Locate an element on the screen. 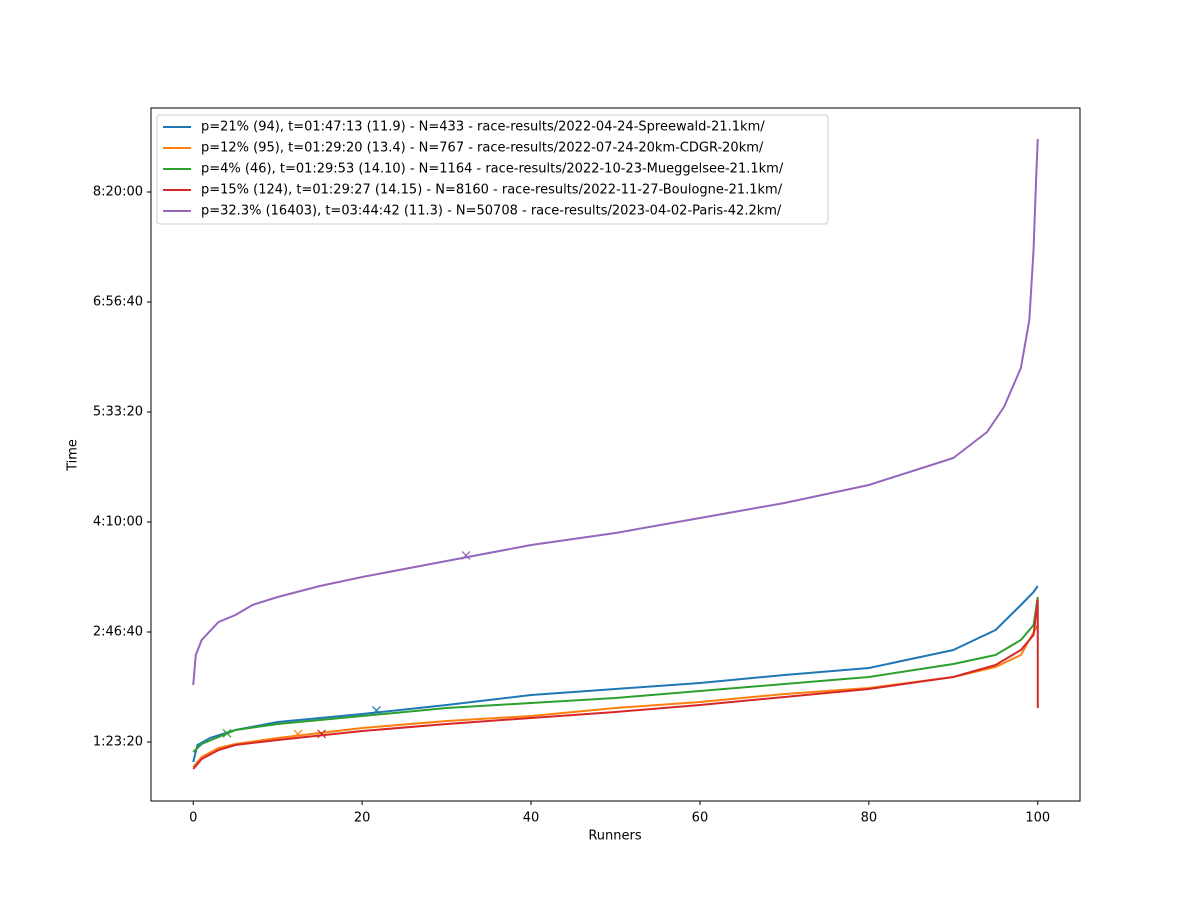 The image size is (1200, 900). y-axis-label: Time is located at coordinates (73, 455).